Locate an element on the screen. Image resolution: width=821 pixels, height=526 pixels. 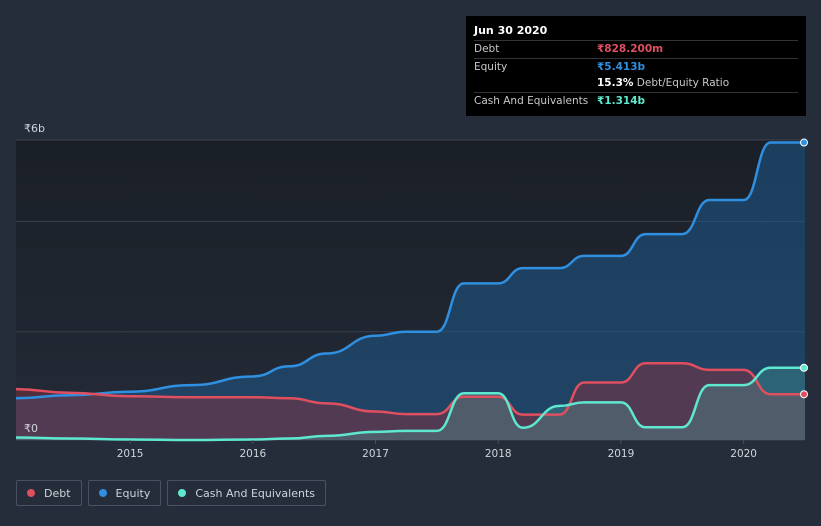
tooltip-cash-label: Cash And Equivalents is located at coordinates (531, 100).